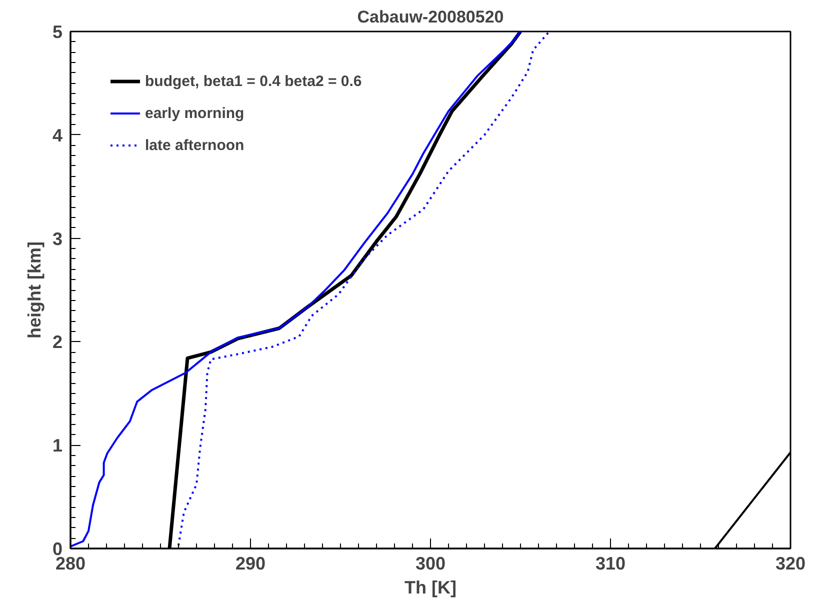 The height and width of the screenshot is (611, 832). Describe the element at coordinates (57, 446) in the screenshot. I see `y-tick-label: 1` at that location.